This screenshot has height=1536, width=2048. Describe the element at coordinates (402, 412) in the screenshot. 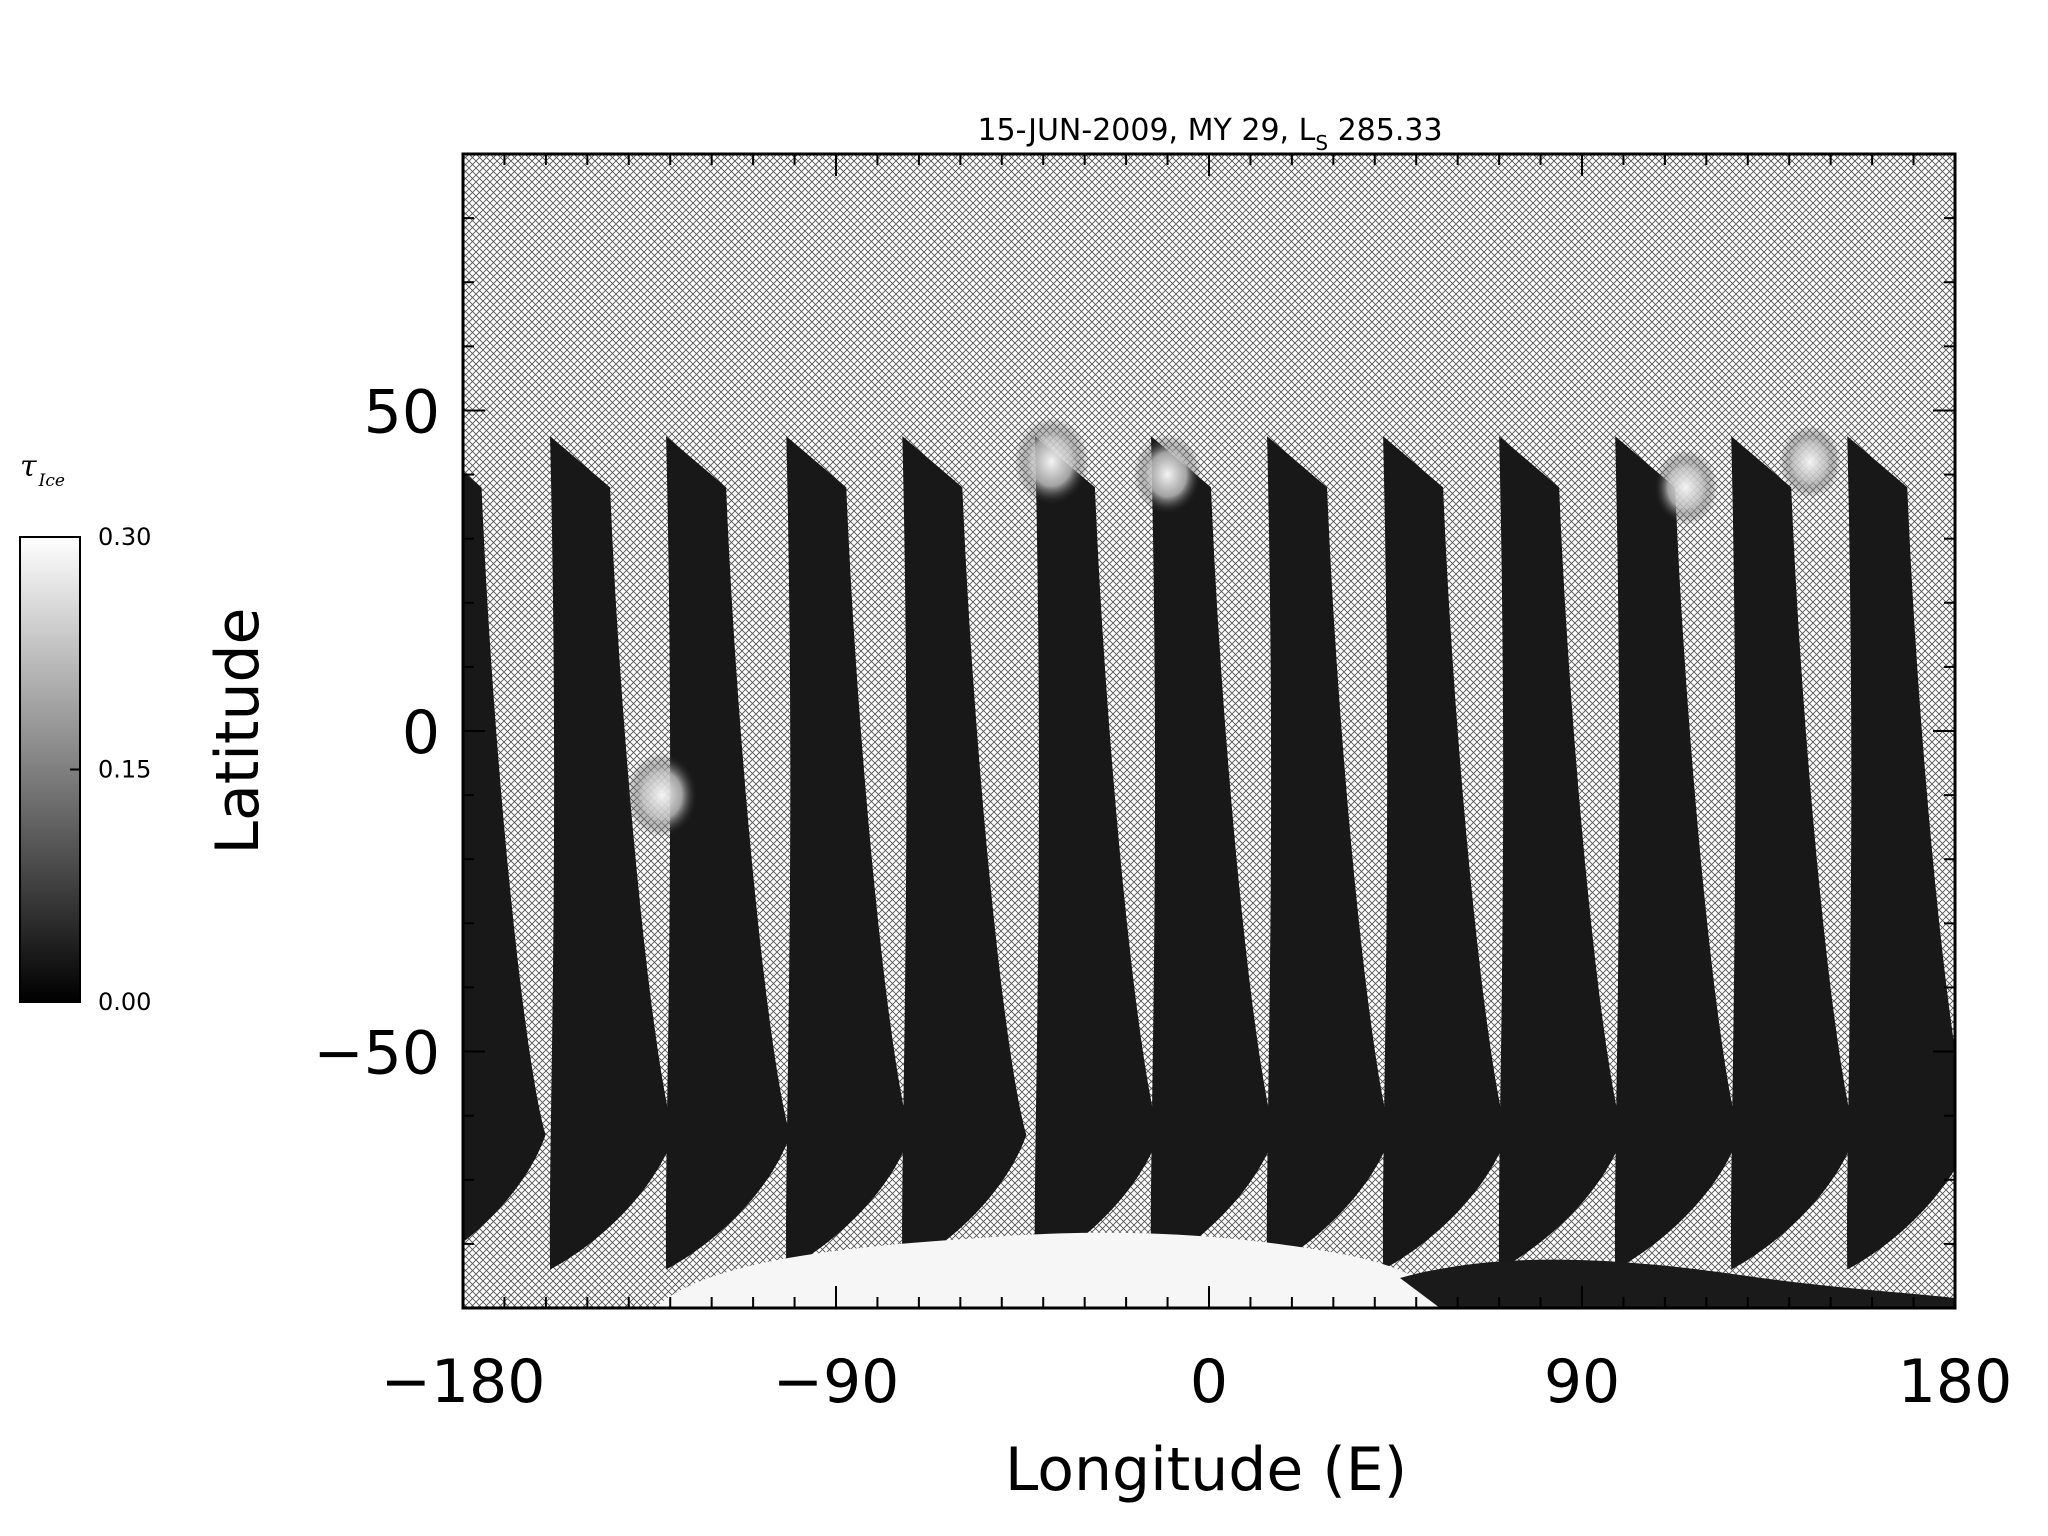

I see `y-tick-label: 50` at that location.